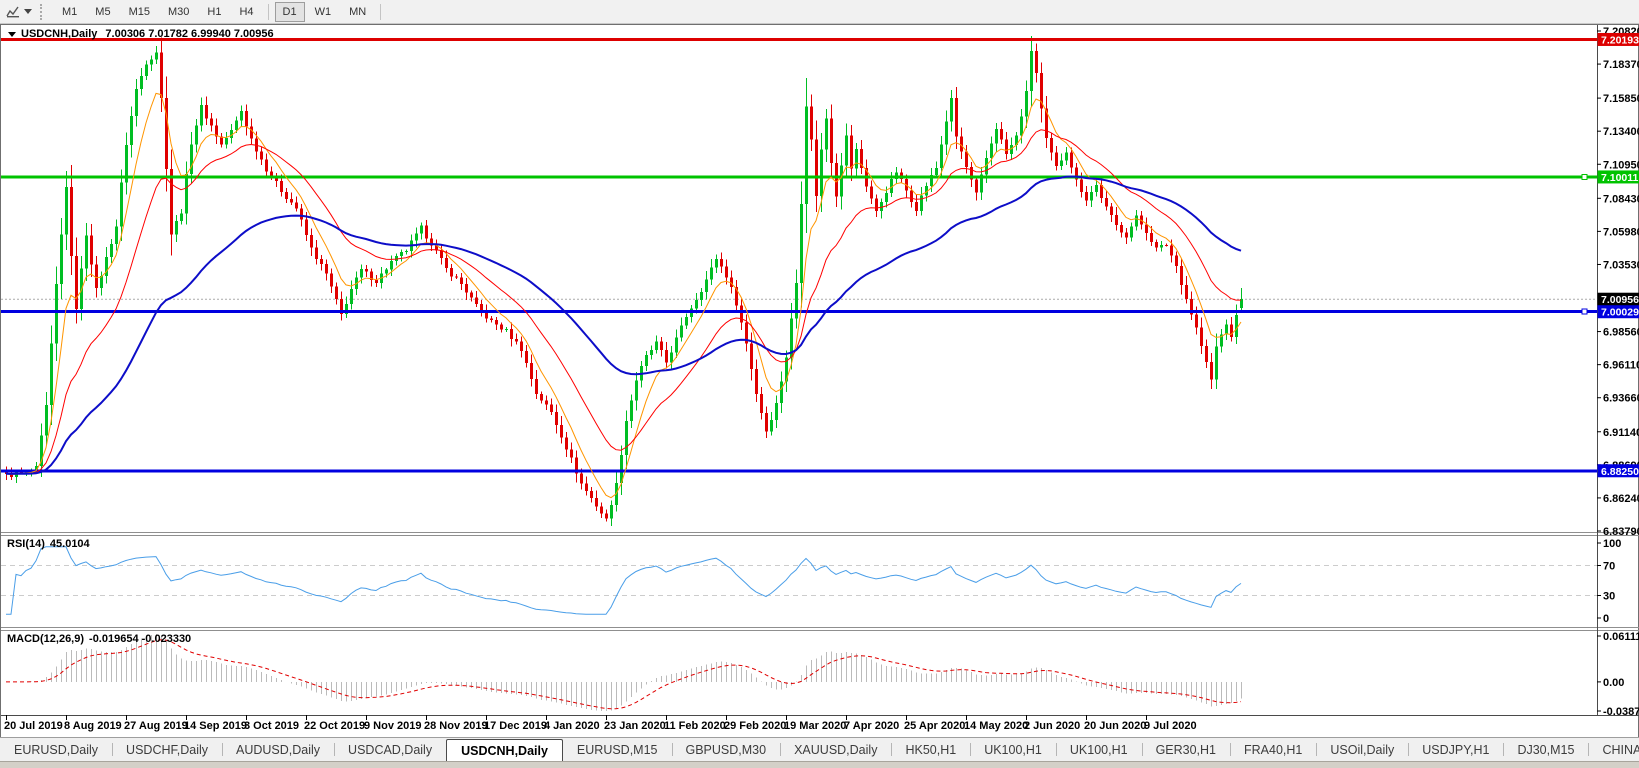  I want to click on macd-histogram, so click(626, 673).